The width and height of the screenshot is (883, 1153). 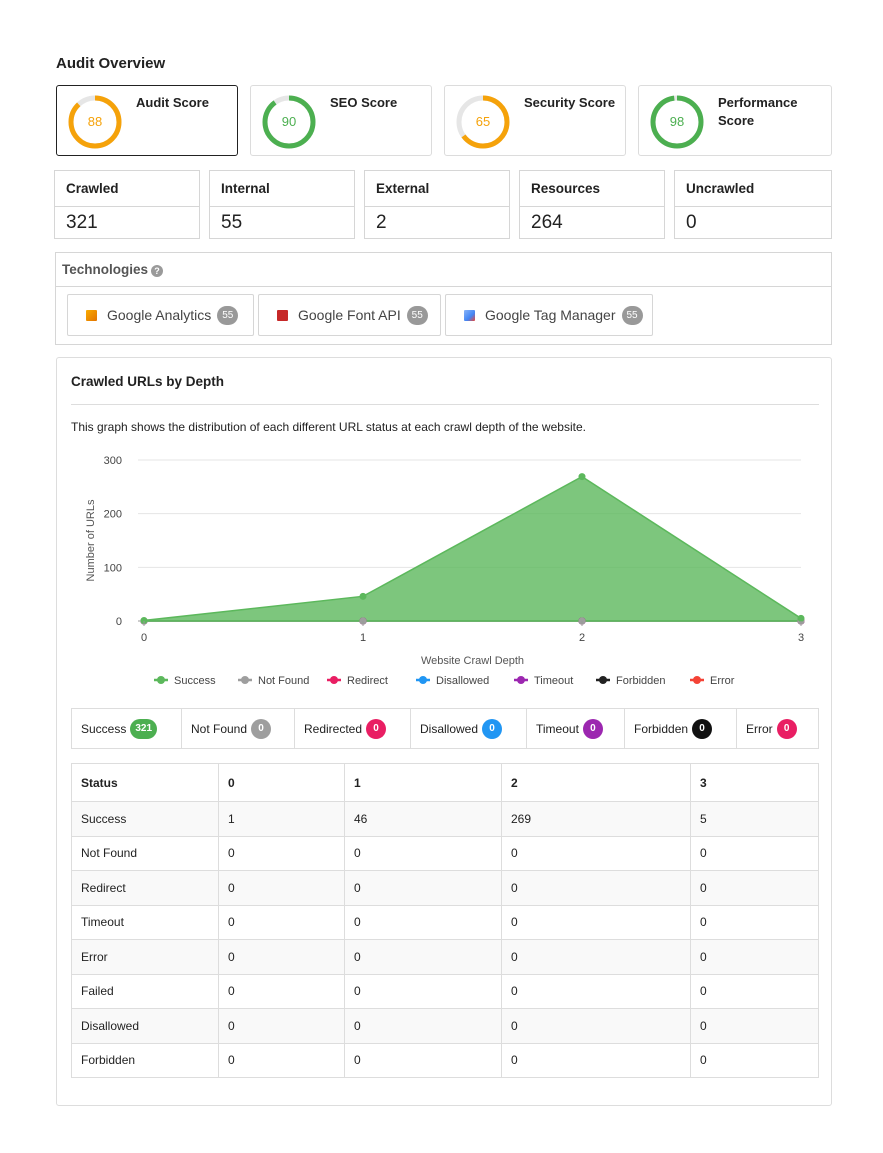 What do you see at coordinates (535, 120) in the screenshot?
I see `security-score-card: 65 Security Score` at bounding box center [535, 120].